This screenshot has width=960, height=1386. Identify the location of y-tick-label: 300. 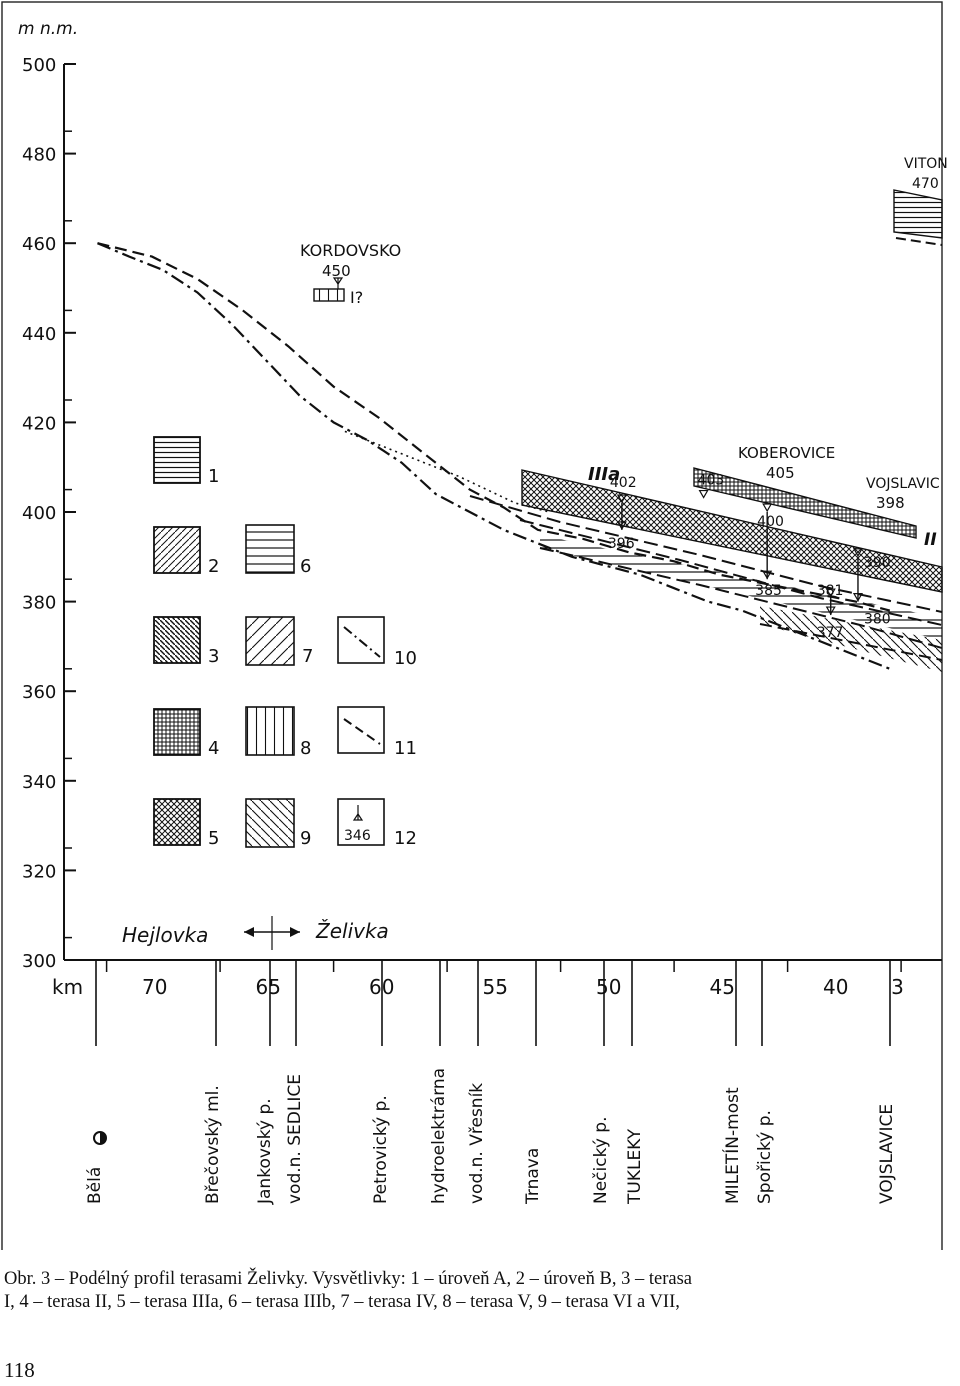
(39, 961).